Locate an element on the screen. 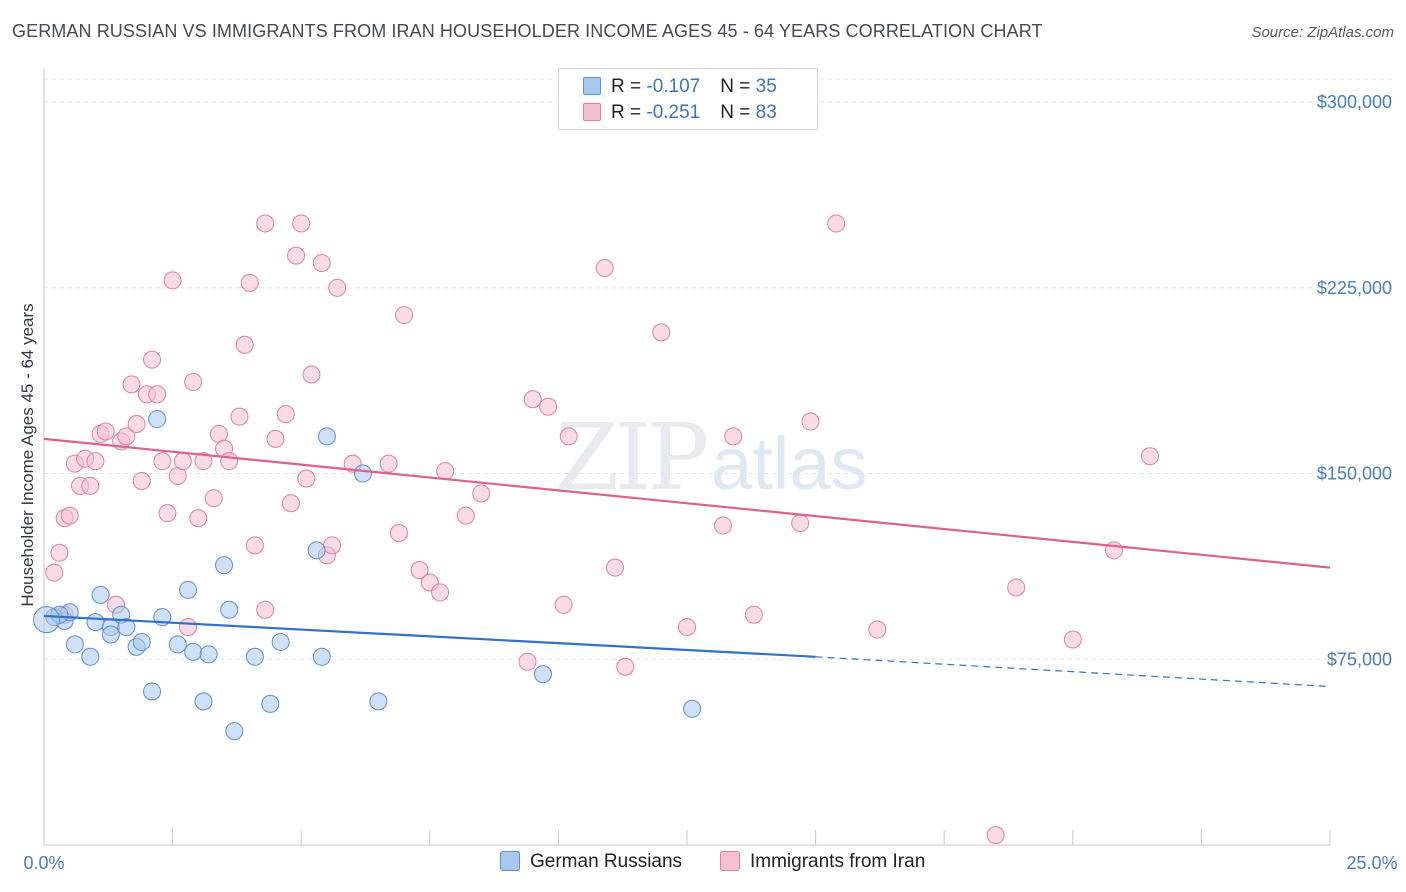 This screenshot has height=892, width=1406. series-legend: German Russians Immigrants from Iran is located at coordinates (703, 865).